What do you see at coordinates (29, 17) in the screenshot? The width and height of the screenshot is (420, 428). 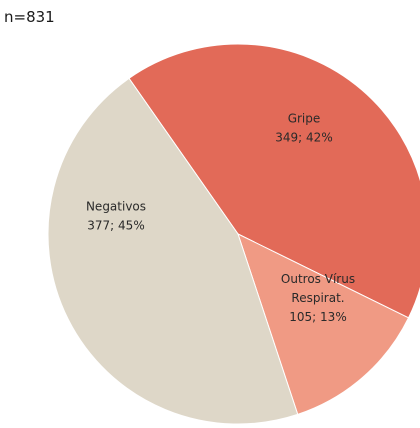 I see `sample-size-label: n=831` at bounding box center [29, 17].